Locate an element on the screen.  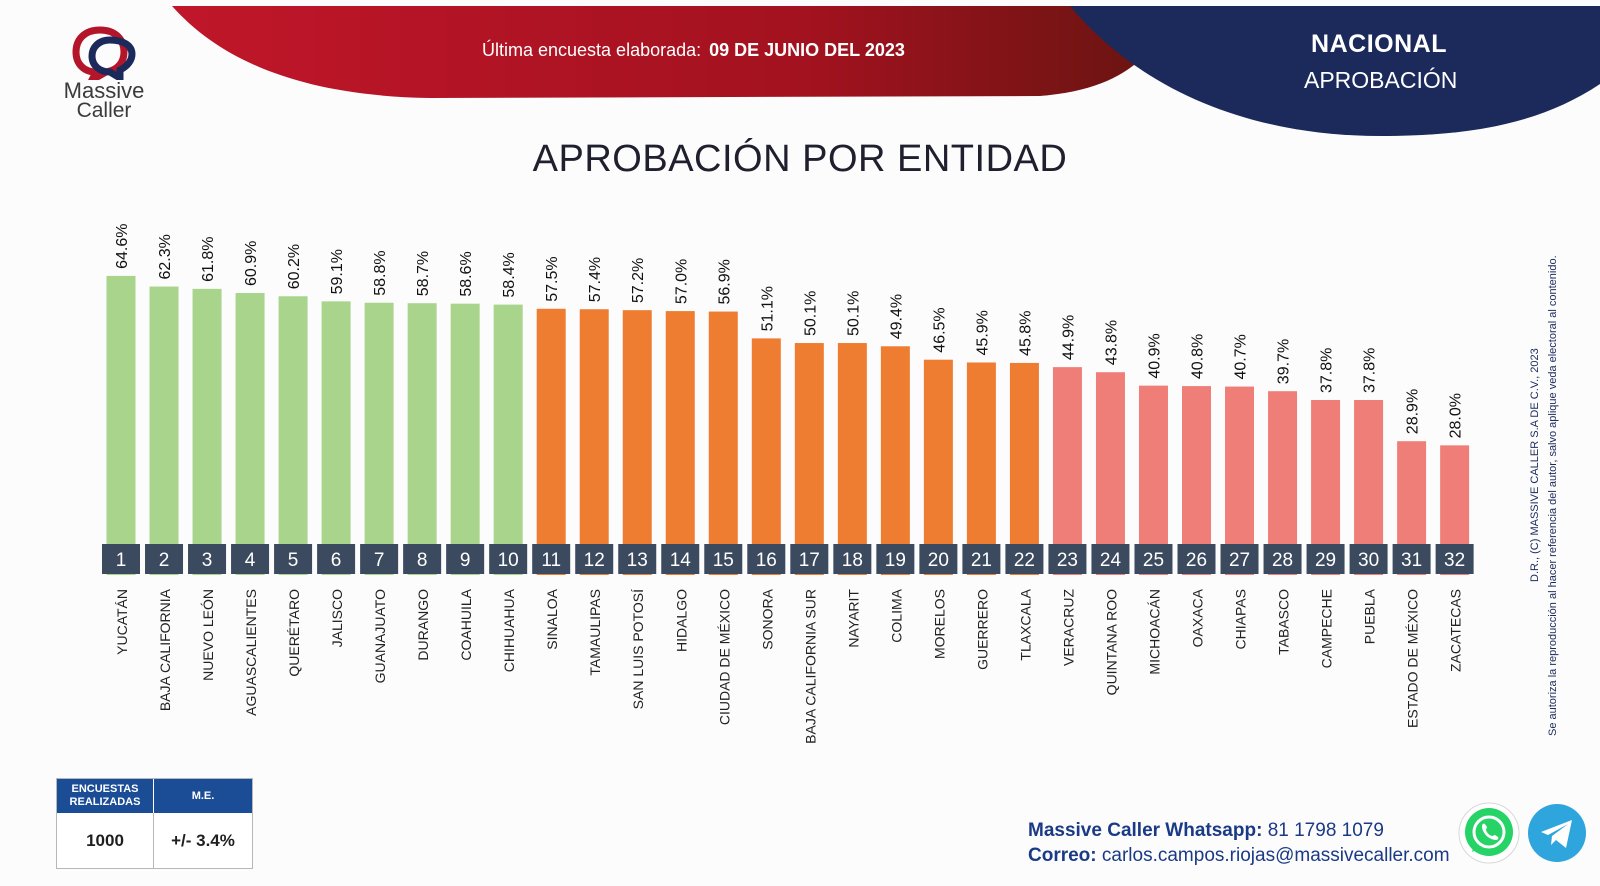
rank-number: 11 is located at coordinates (551, 560).